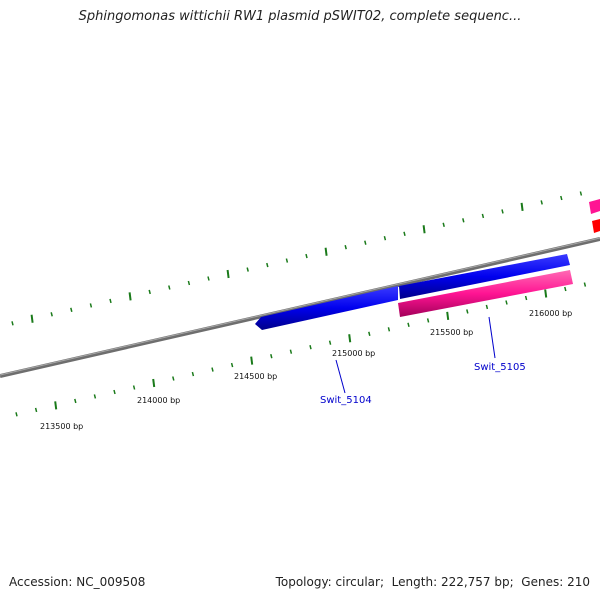  Describe the element at coordinates (255, 376) in the screenshot. I see `tick-label: 214500 bp` at that location.